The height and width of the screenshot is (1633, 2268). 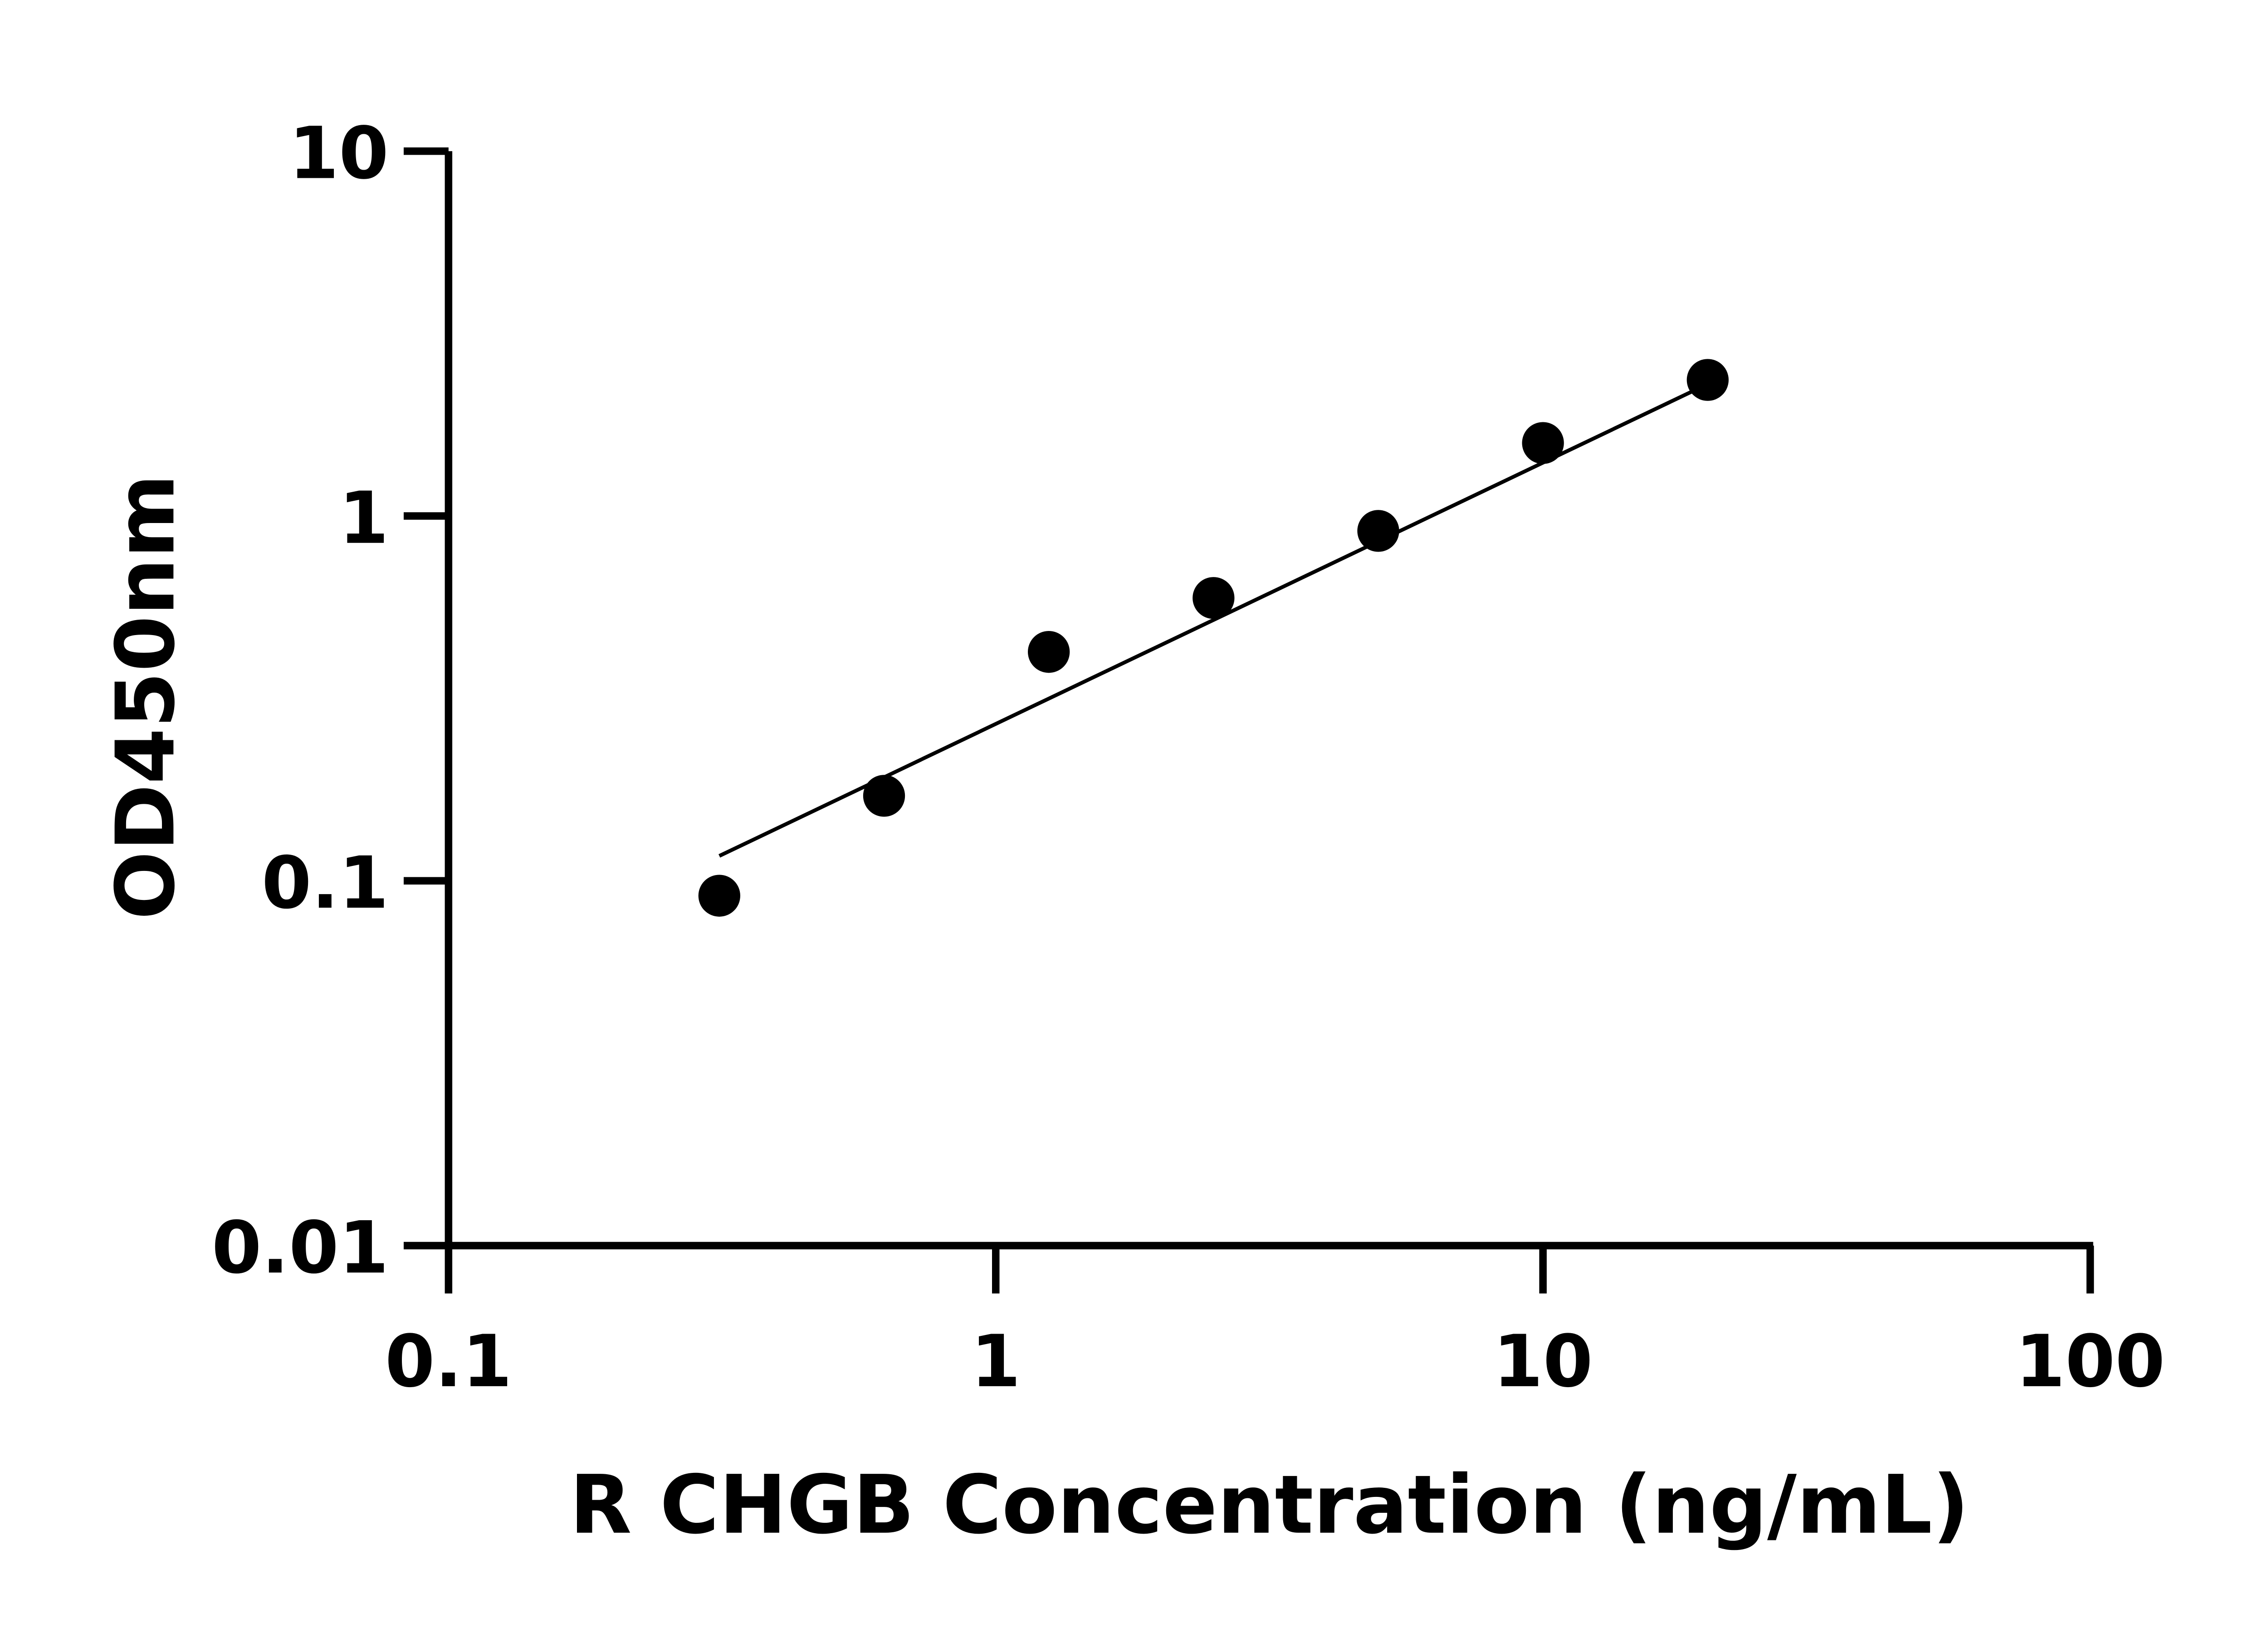 What do you see at coordinates (145, 697) in the screenshot?
I see `y-axis-label: OD450nm` at bounding box center [145, 697].